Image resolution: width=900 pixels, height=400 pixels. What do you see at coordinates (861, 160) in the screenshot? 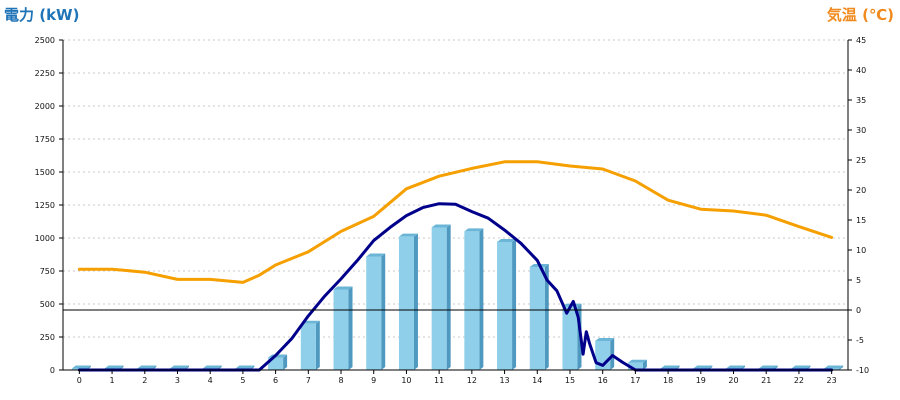
I see `right-tick-label: 25` at bounding box center [861, 160].